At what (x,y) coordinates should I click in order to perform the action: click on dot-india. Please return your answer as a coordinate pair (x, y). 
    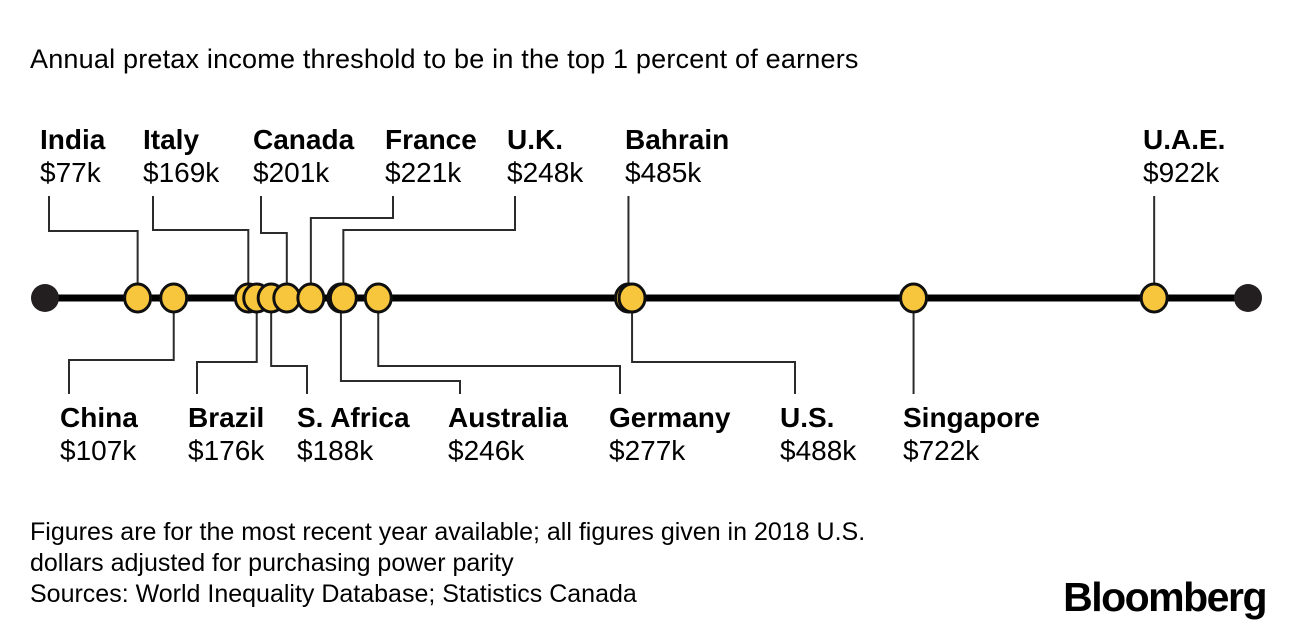
    Looking at the image, I should click on (138, 298).